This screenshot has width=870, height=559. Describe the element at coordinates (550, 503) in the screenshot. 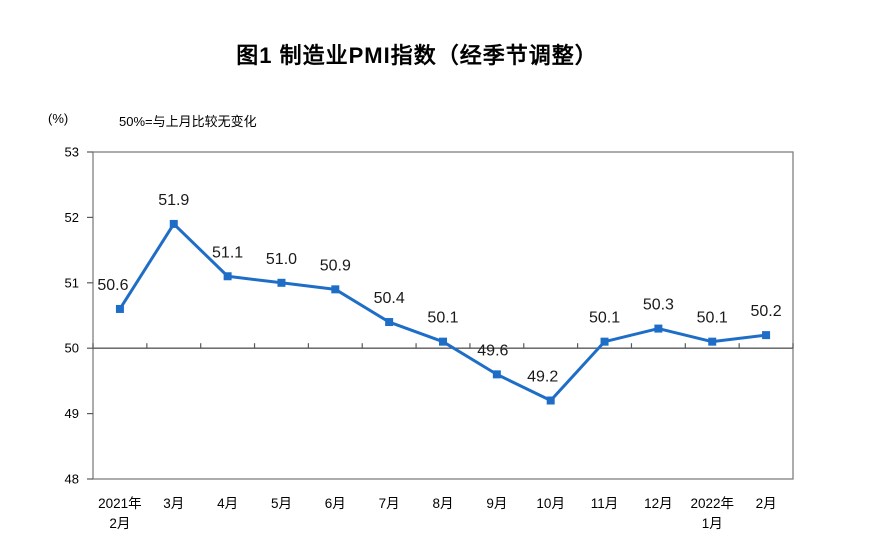

I see `x-axis-tick-label: 10月` at that location.